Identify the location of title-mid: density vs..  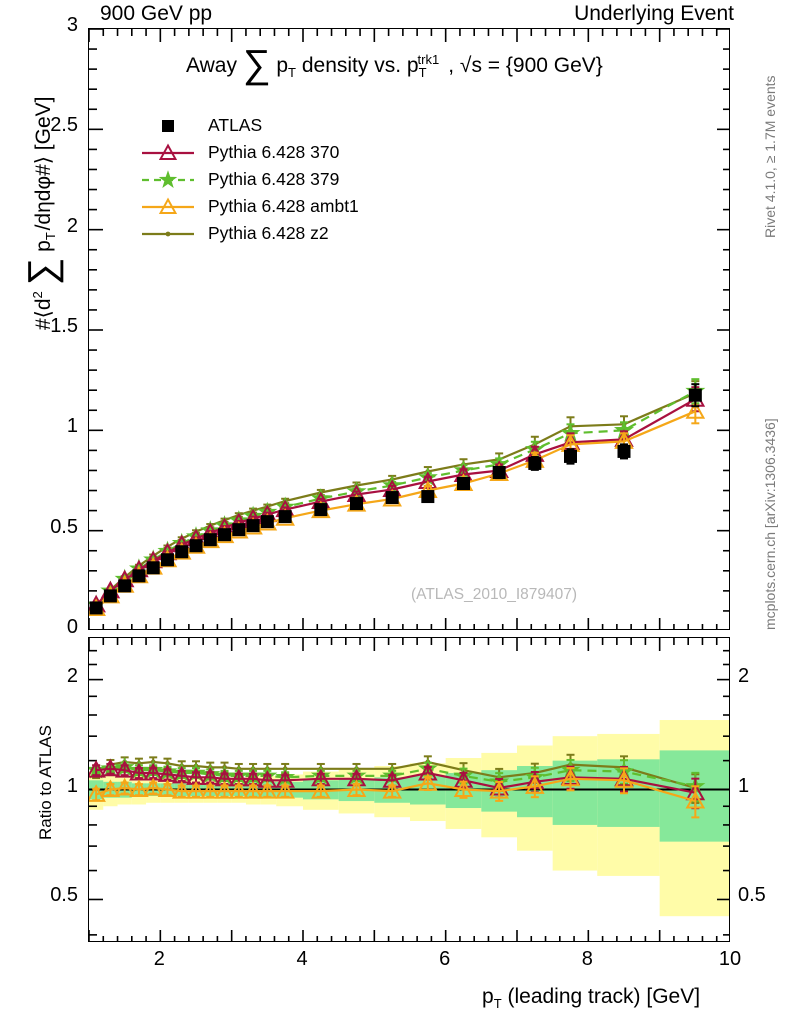
(351, 65).